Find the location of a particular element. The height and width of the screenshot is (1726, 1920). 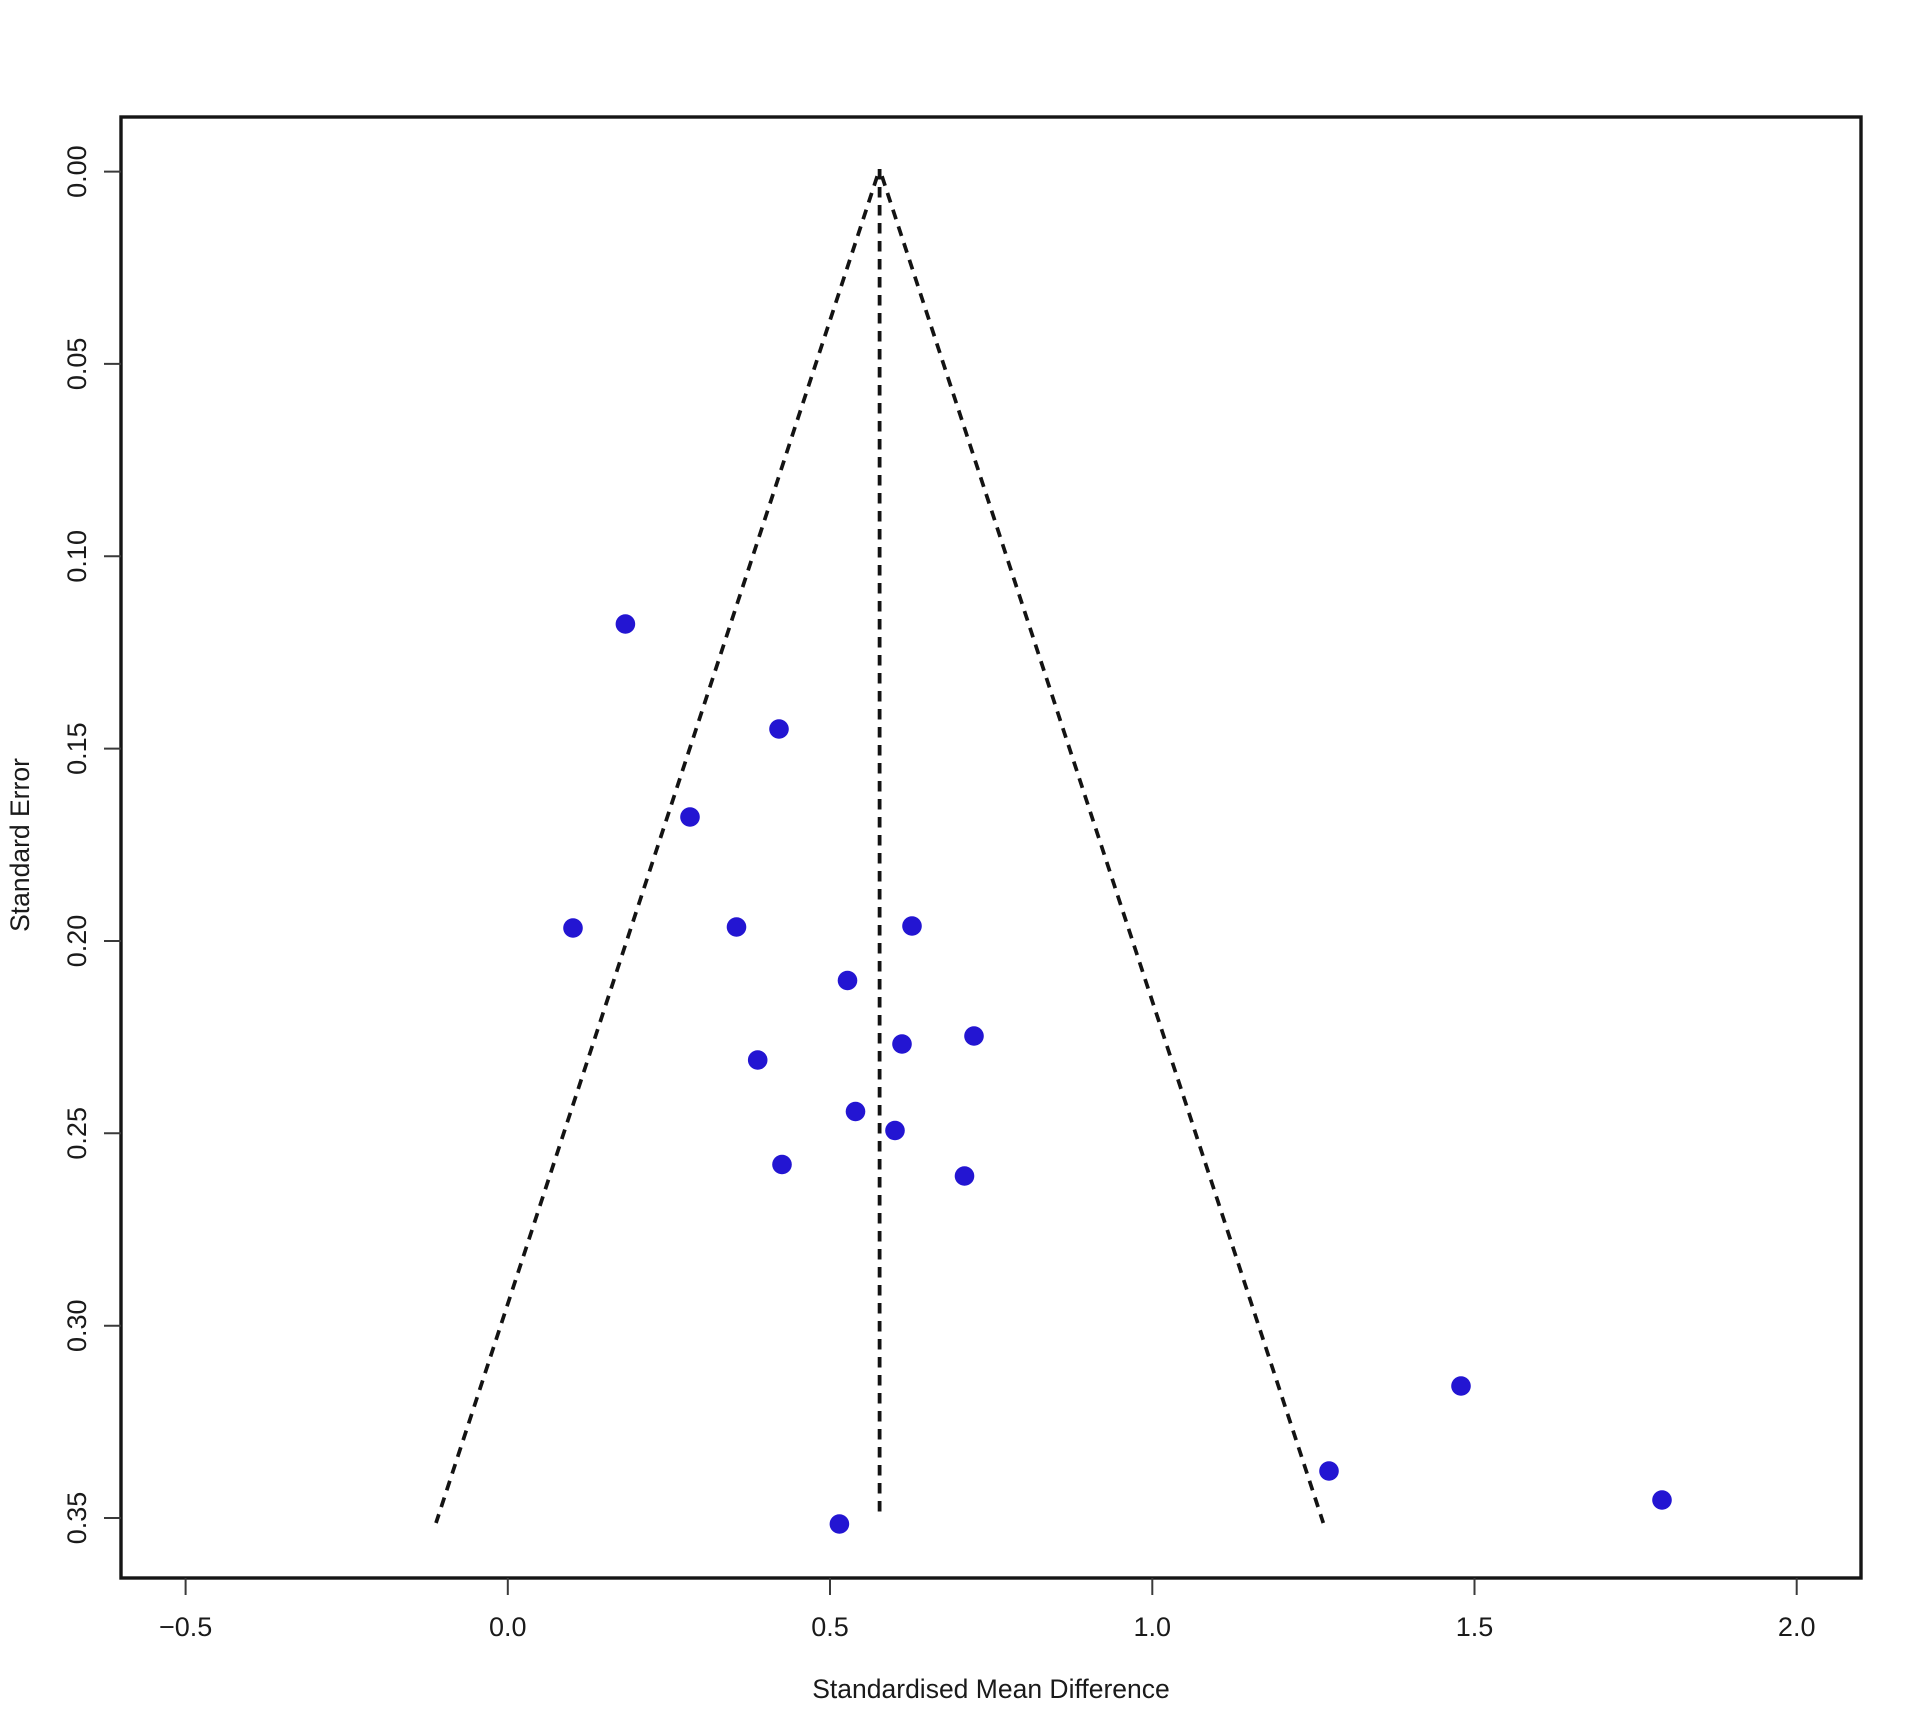

svg-text: 0.10 is located at coordinates (77, 556).